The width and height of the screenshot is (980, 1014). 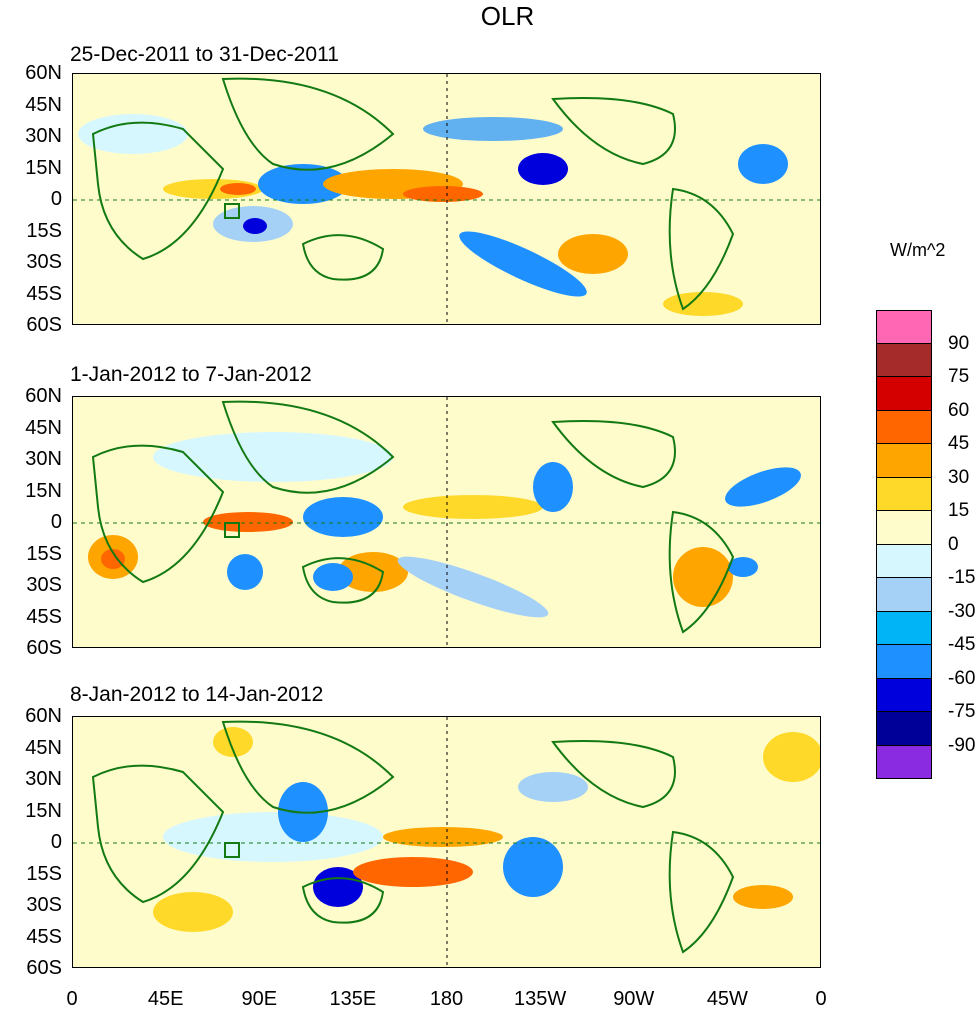 What do you see at coordinates (165, 999) in the screenshot?
I see `x-tick-label: 45E` at bounding box center [165, 999].